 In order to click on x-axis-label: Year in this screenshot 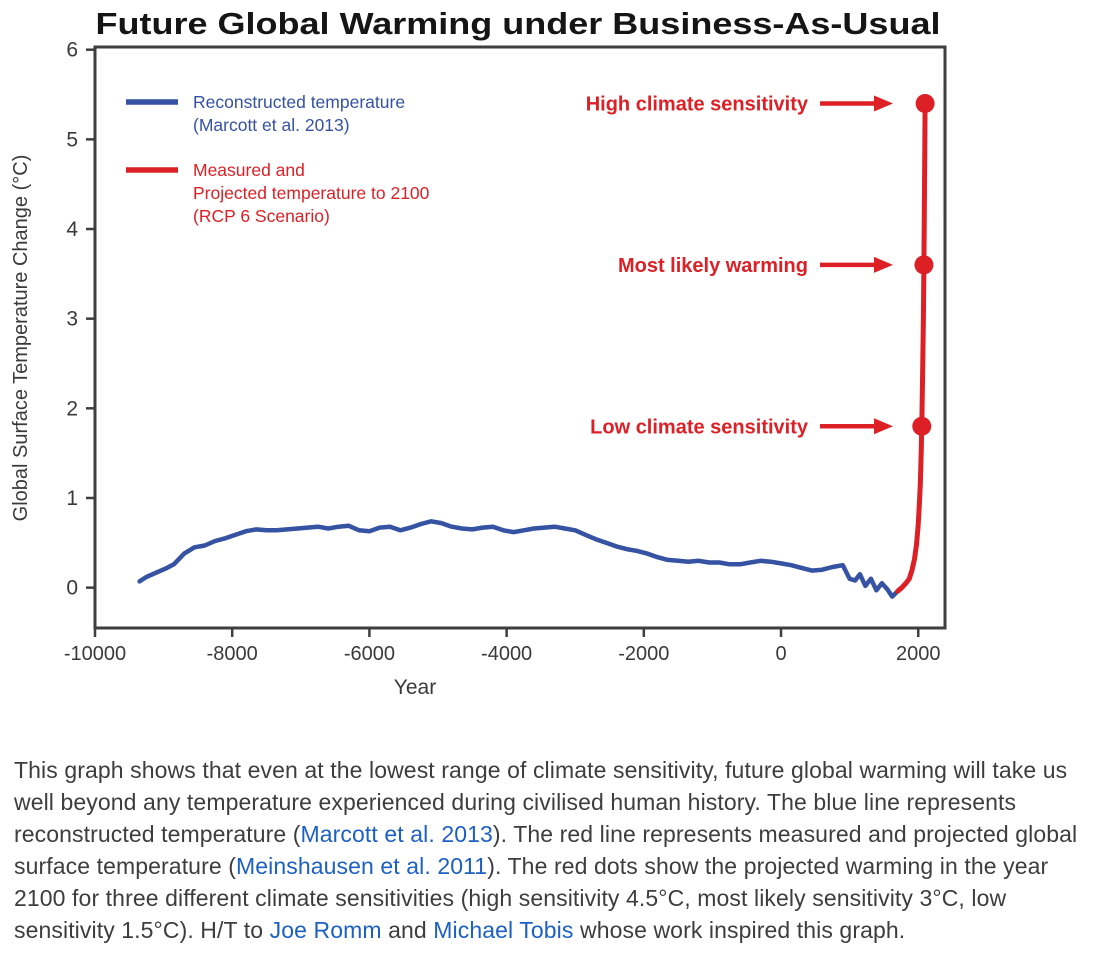, I will do `click(415, 687)`.